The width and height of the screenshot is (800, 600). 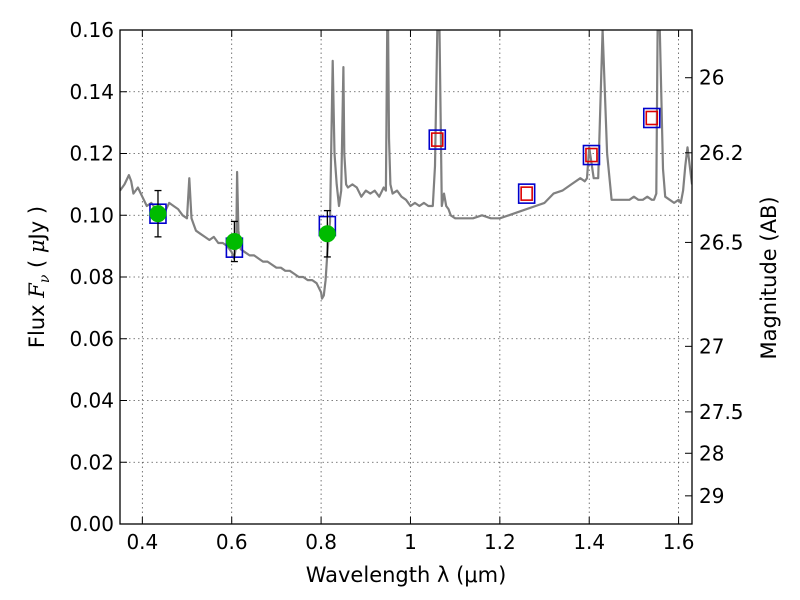 What do you see at coordinates (91, 339) in the screenshot?
I see `y-tick-label: 0.06` at bounding box center [91, 339].